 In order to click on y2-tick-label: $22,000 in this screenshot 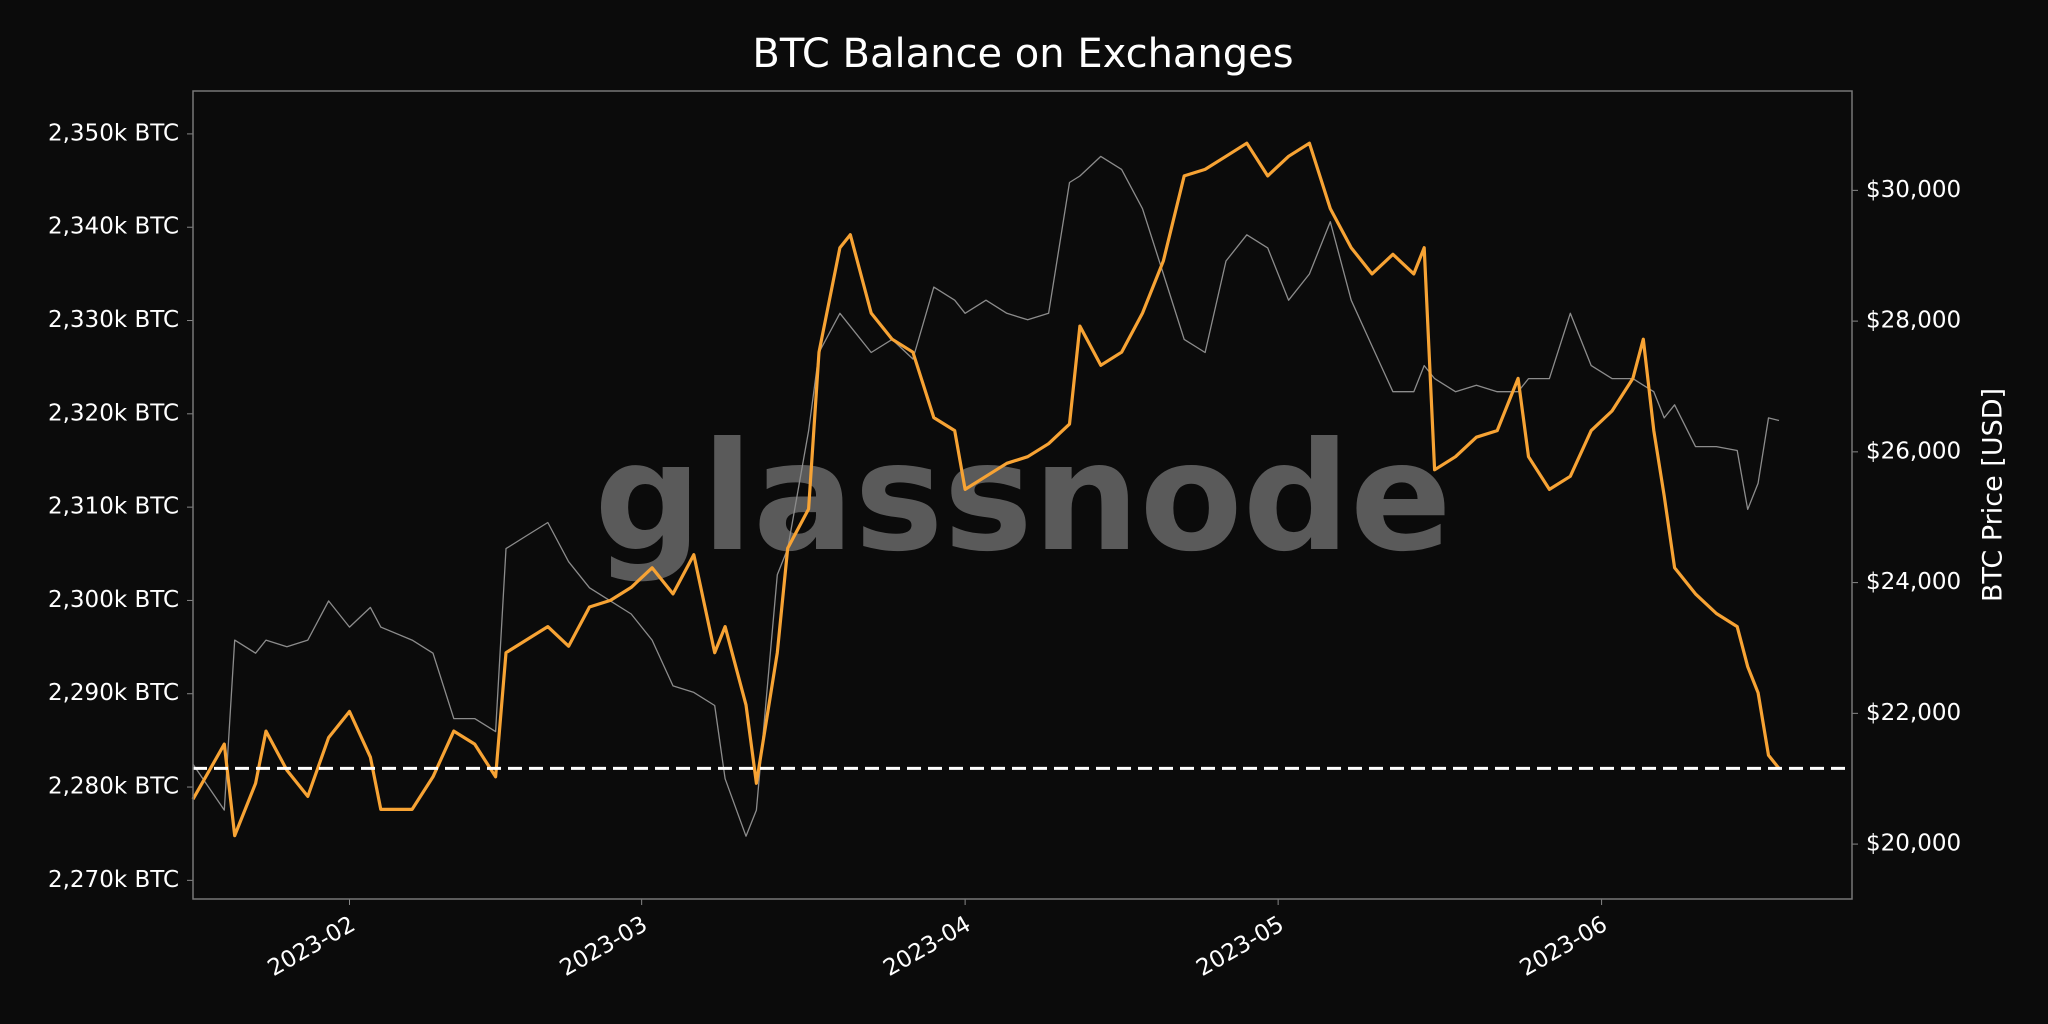, I will do `click(1913, 713)`.